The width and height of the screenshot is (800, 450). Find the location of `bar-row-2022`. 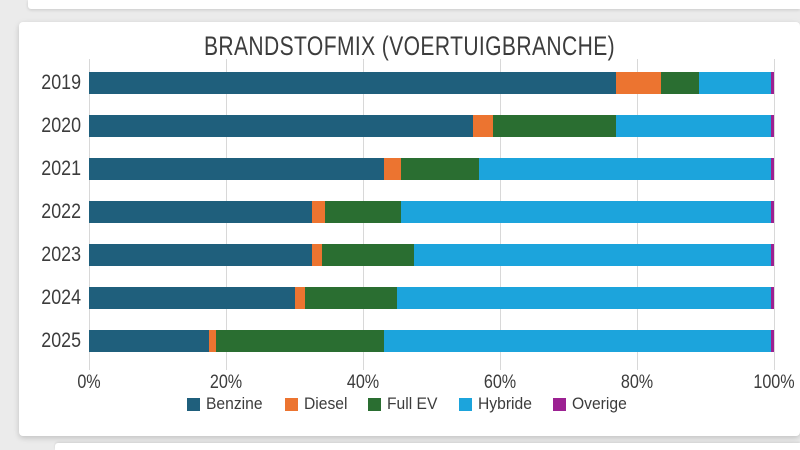

bar-row-2022 is located at coordinates (431, 212).